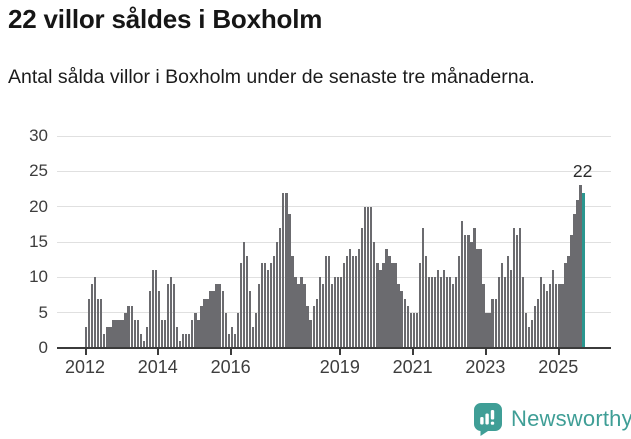 This screenshot has height=439, width=631. What do you see at coordinates (38, 171) in the screenshot?
I see `y-axis-tick-label: 25` at bounding box center [38, 171].